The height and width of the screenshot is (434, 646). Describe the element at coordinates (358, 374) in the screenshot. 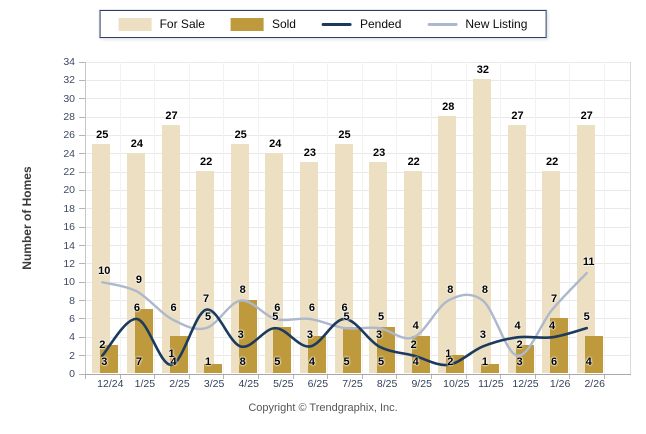

I see `x-axis-line` at that location.